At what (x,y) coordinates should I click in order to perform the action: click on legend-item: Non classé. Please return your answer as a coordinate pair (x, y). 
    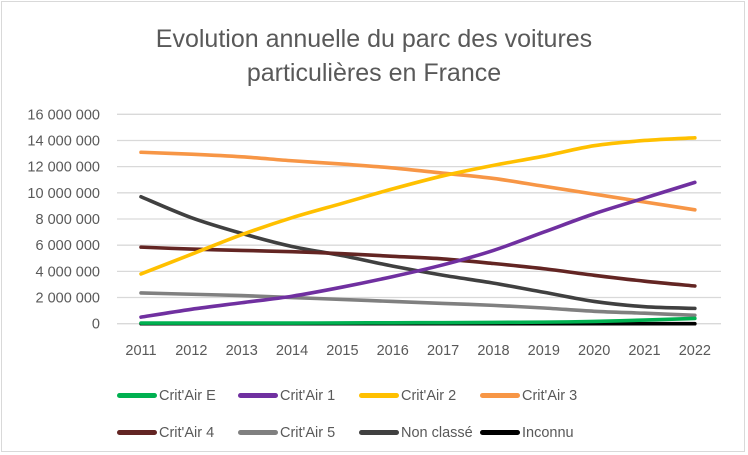
    Looking at the image, I should click on (419, 433).